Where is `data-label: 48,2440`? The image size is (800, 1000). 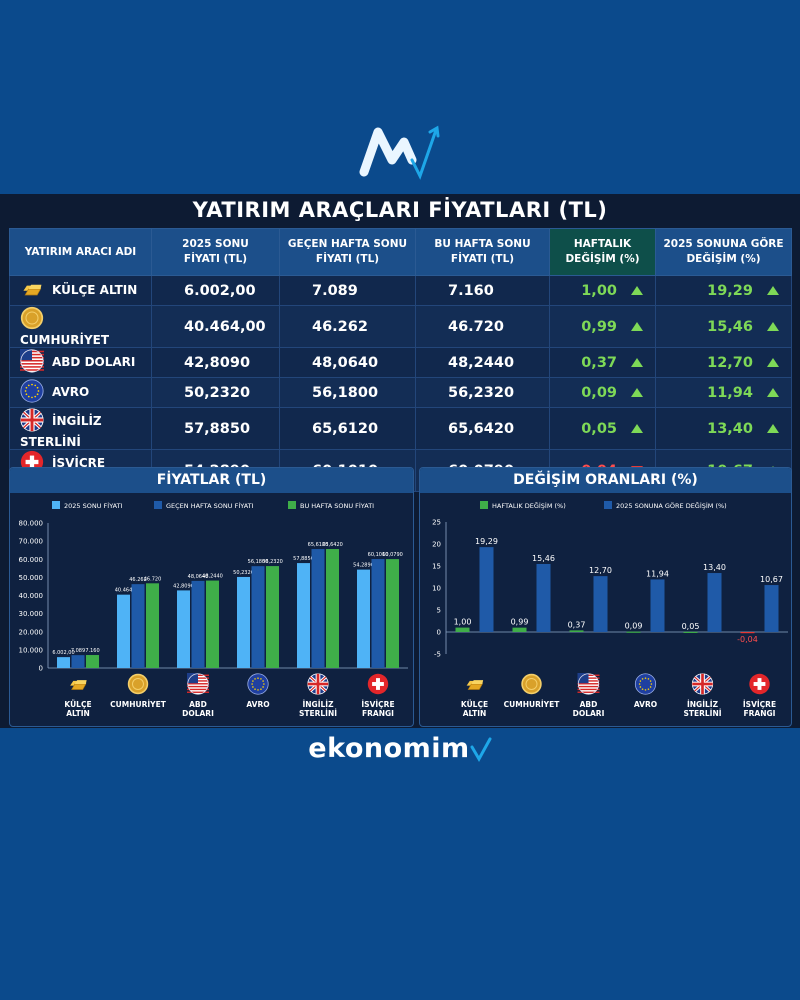 data-label: 48,2440 is located at coordinates (212, 577).